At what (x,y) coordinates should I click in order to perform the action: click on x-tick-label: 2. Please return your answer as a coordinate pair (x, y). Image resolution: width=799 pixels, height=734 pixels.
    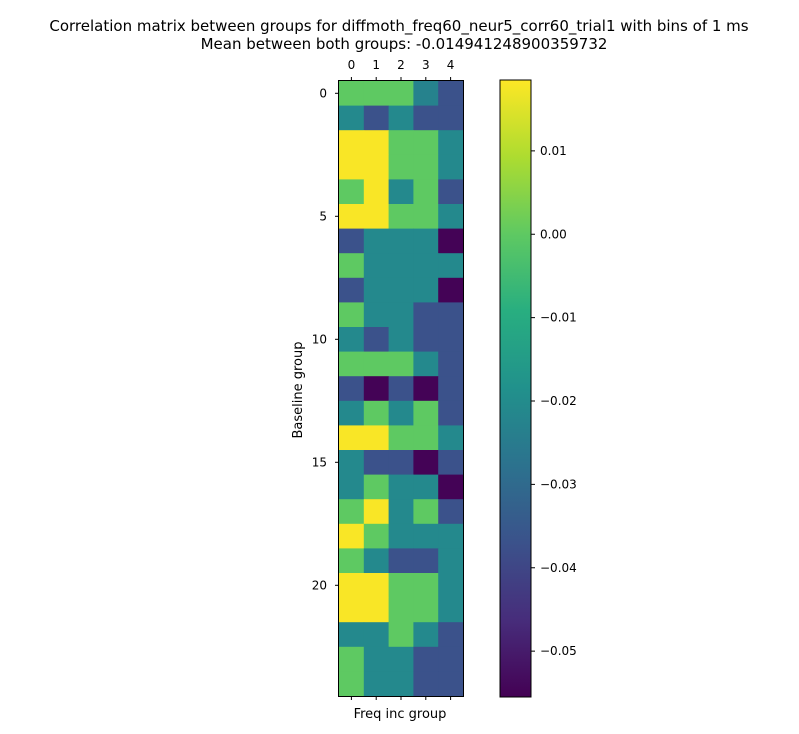
    Looking at the image, I should click on (401, 65).